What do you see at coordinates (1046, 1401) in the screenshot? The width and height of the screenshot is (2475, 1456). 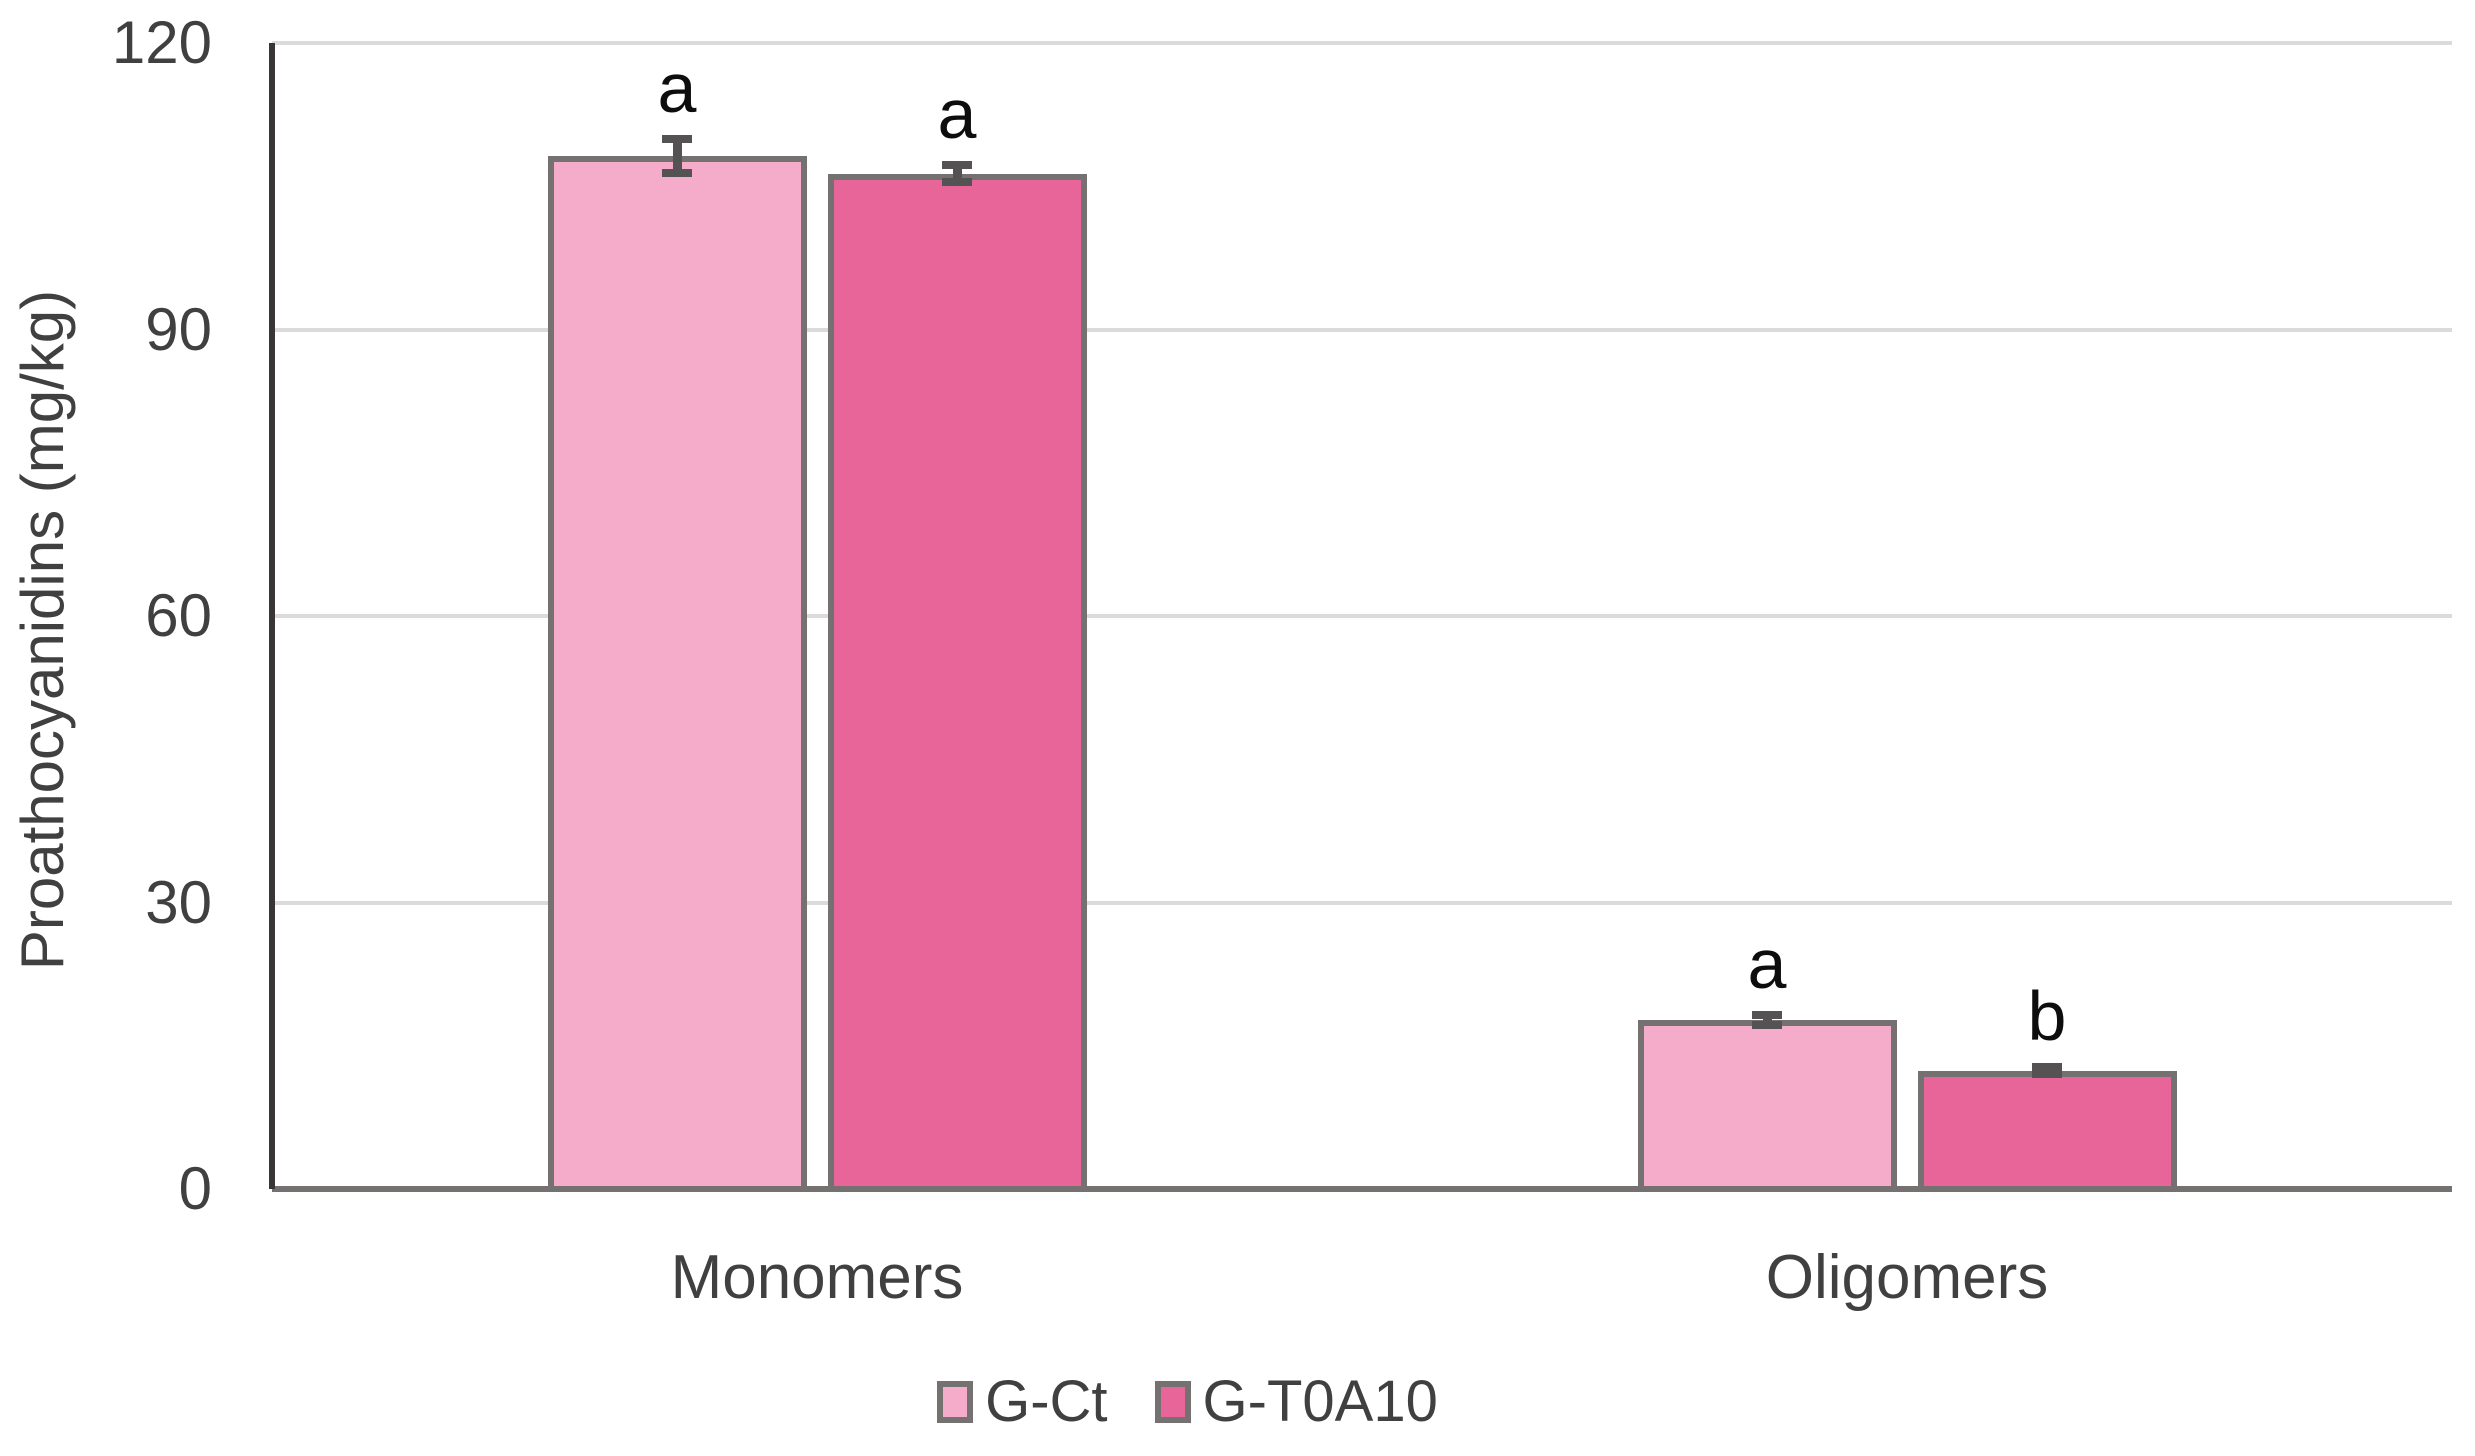 I see `legend-label-g-ct: G-Ct` at bounding box center [1046, 1401].